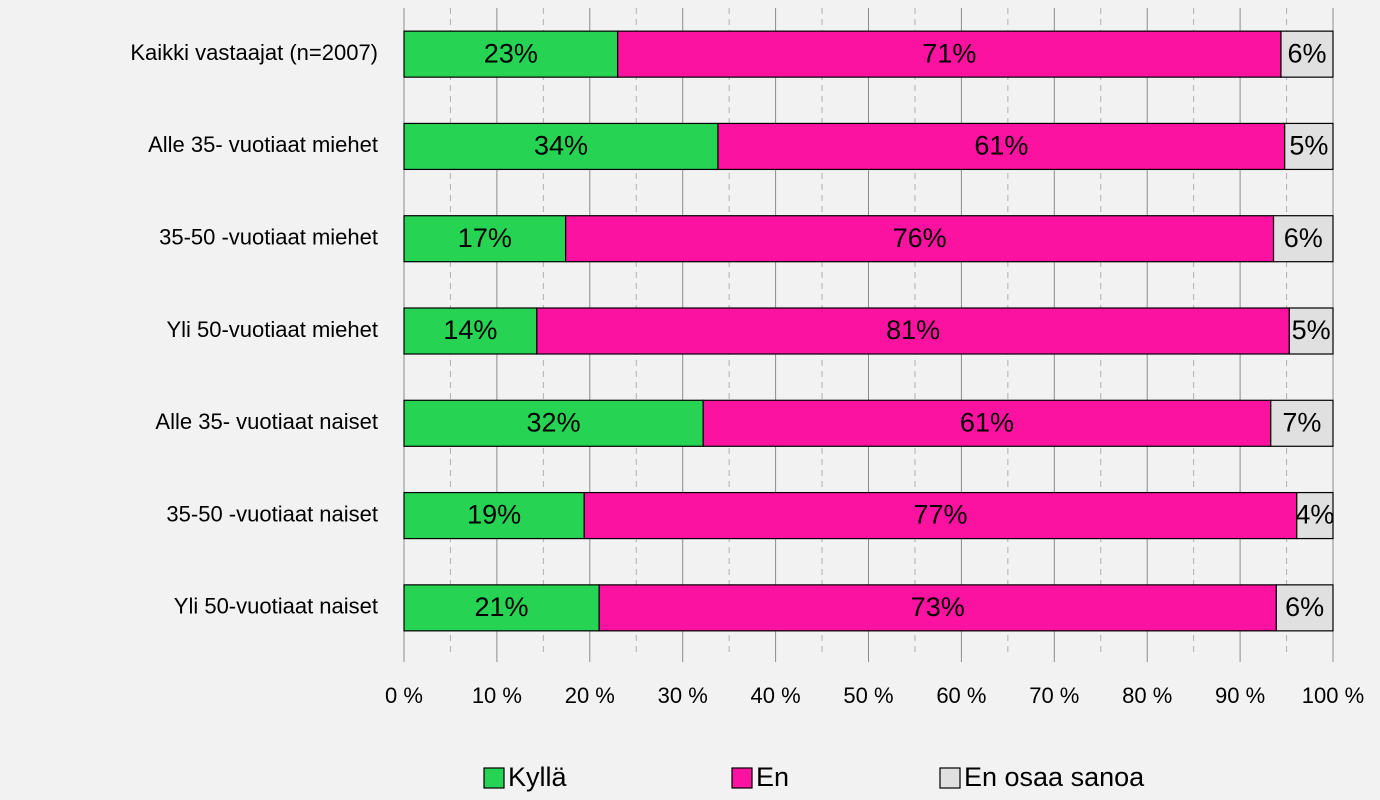  I want to click on data-label: 21%, so click(502, 607).